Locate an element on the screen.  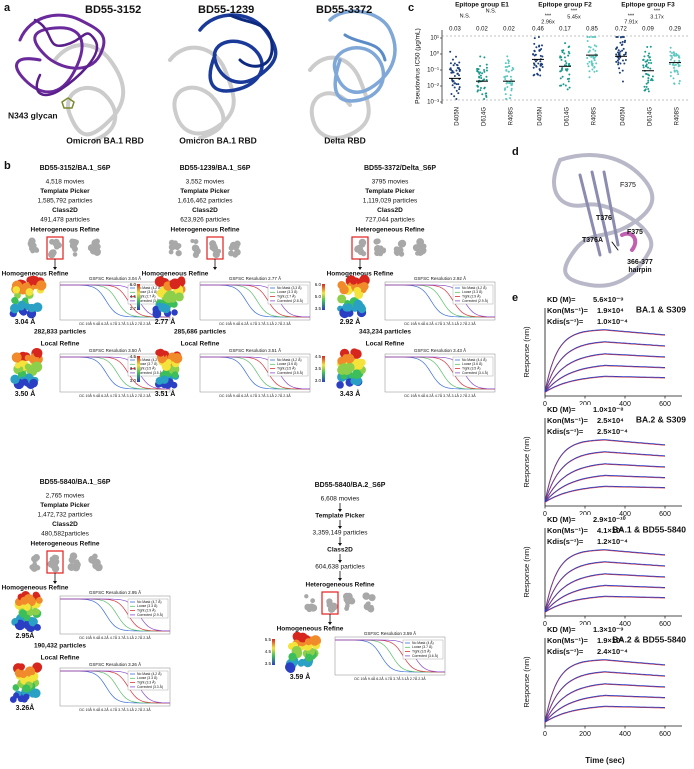
colorbar-label: 4.5 is located at coordinates (318, 356).